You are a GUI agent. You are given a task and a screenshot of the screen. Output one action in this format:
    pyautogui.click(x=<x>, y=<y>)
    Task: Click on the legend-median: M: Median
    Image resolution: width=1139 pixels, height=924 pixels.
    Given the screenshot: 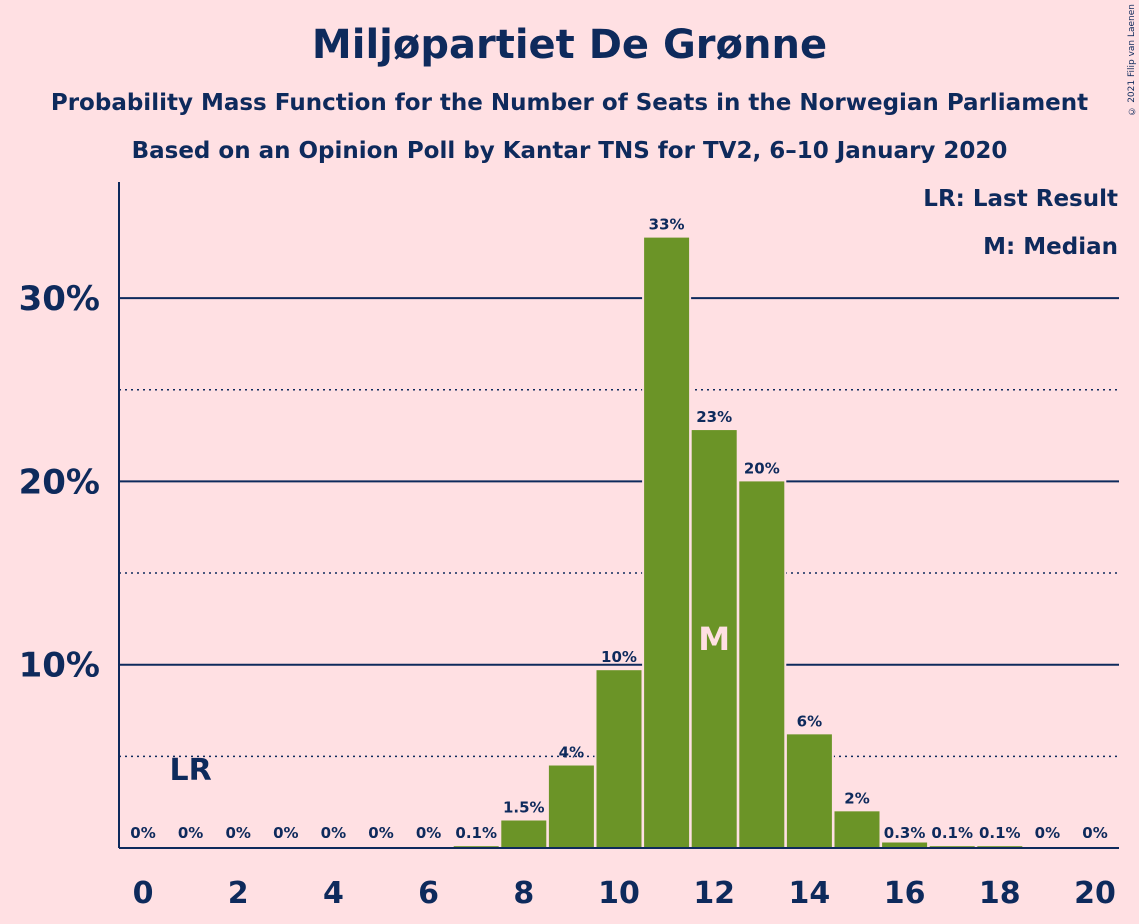 What is the action you would take?
    pyautogui.click(x=1050, y=247)
    